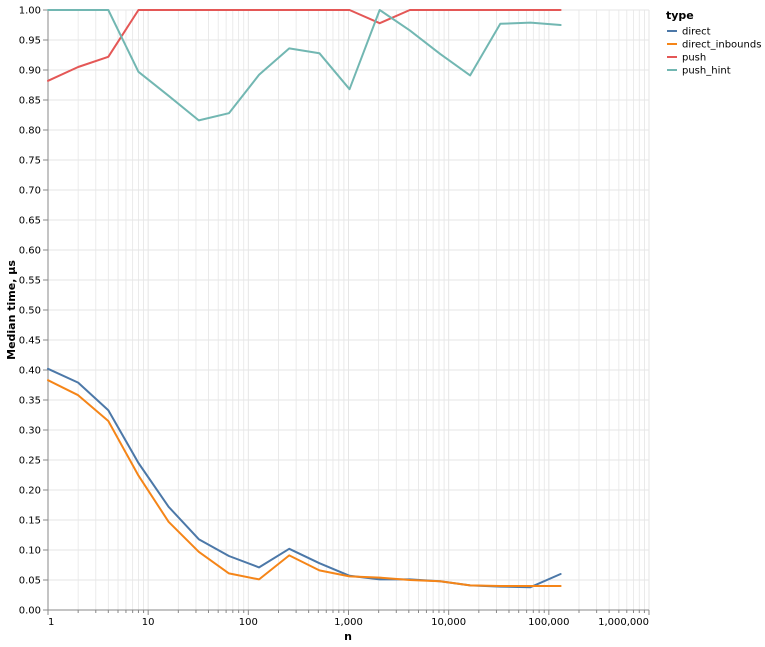 This screenshot has height=647, width=765. Describe the element at coordinates (30, 71) in the screenshot. I see `y-tick-label: 0.90` at that location.